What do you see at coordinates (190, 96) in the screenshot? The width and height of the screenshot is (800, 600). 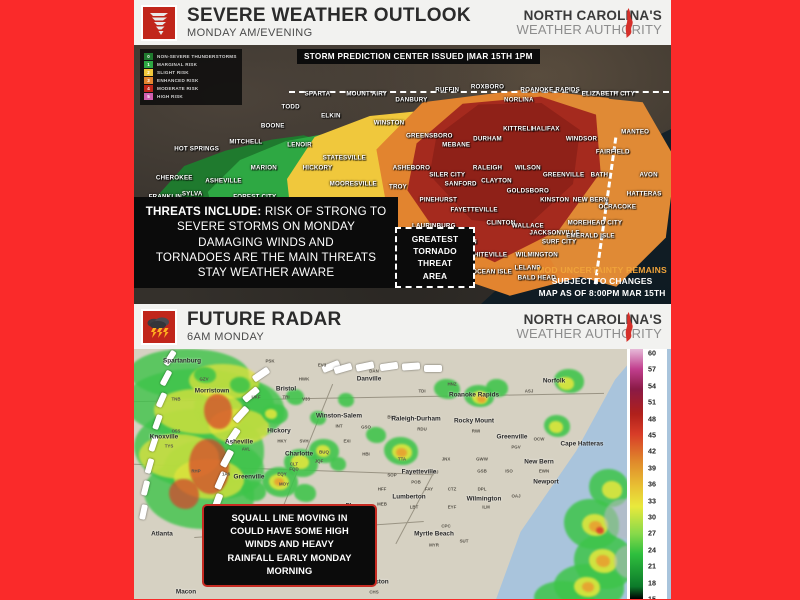 I see `legend-item: 5 HIGH RISK` at bounding box center [190, 96].